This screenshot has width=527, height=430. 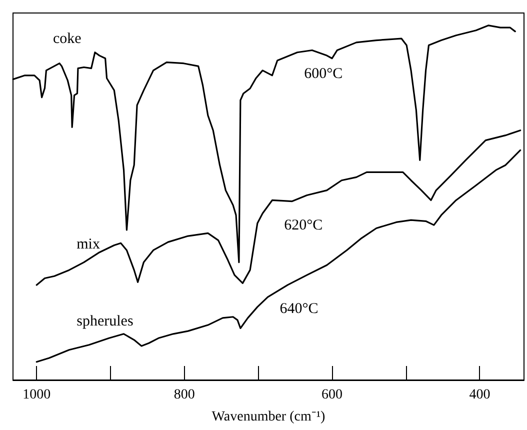 What do you see at coordinates (332, 395) in the screenshot?
I see `x-tick-label: 600` at bounding box center [332, 395].